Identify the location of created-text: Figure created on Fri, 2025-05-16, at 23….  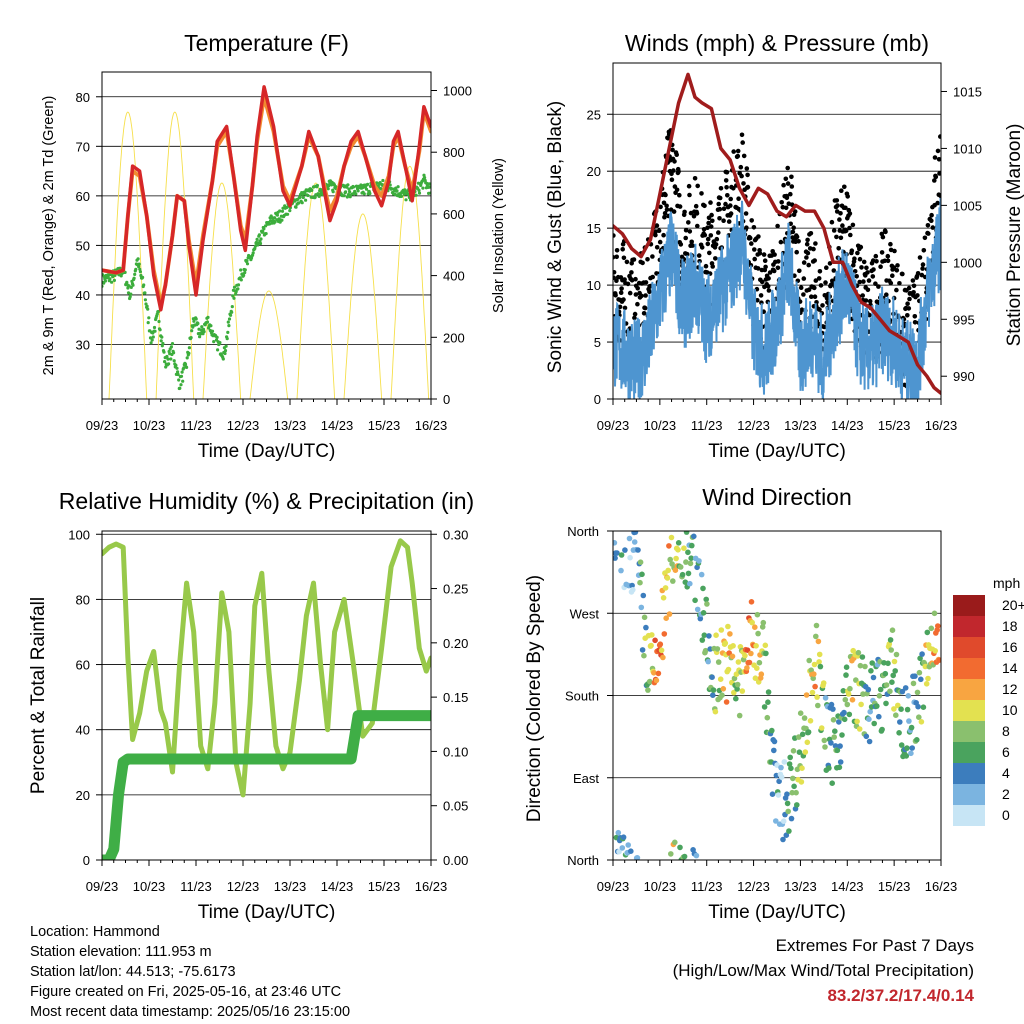
(186, 992).